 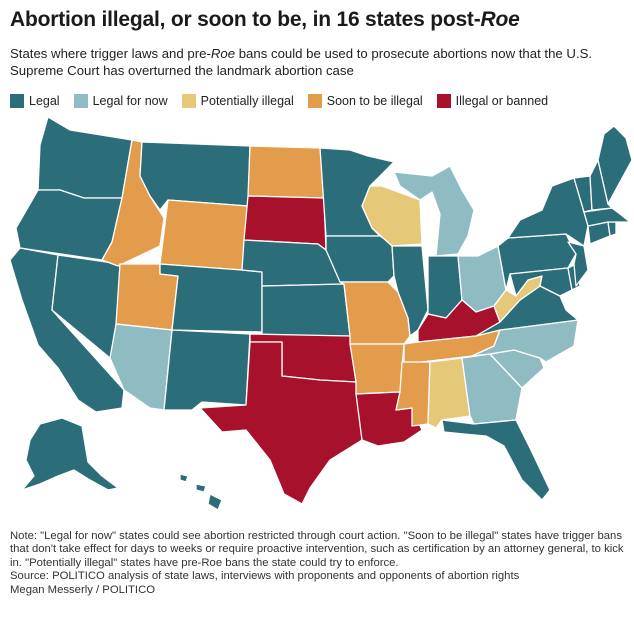 I want to click on state-new-mexico, so click(x=207, y=370).